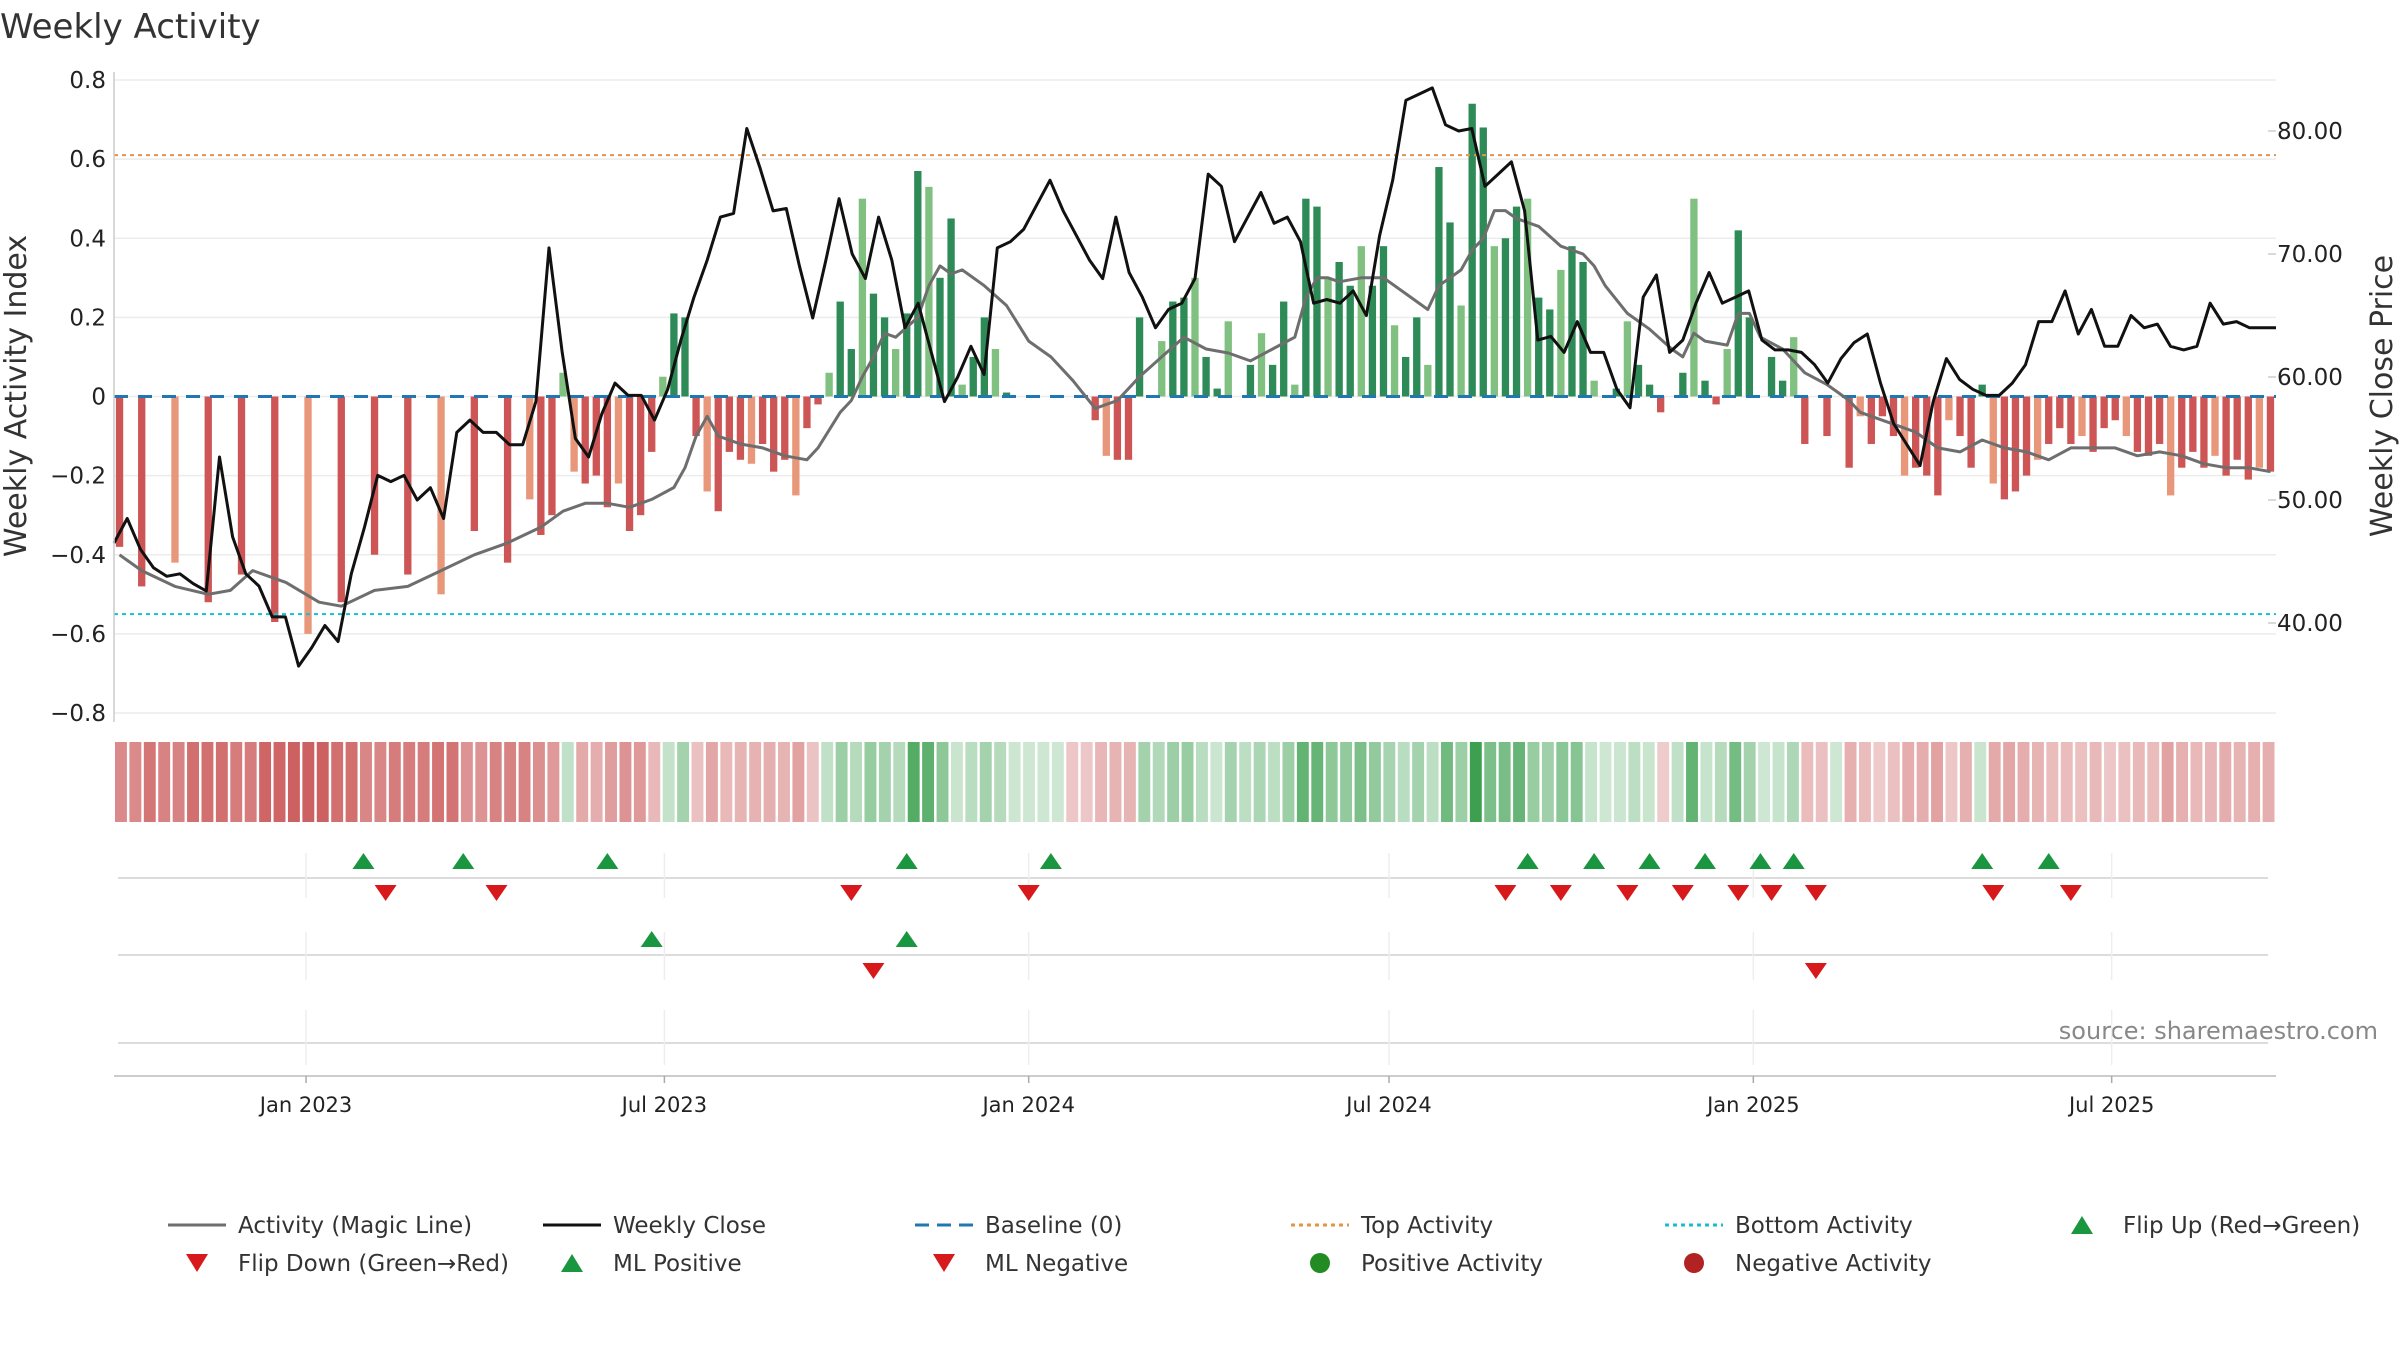 Image resolution: width=2400 pixels, height=1350 pixels. Describe the element at coordinates (906, 939) in the screenshot. I see `ml-positive-marker` at that location.